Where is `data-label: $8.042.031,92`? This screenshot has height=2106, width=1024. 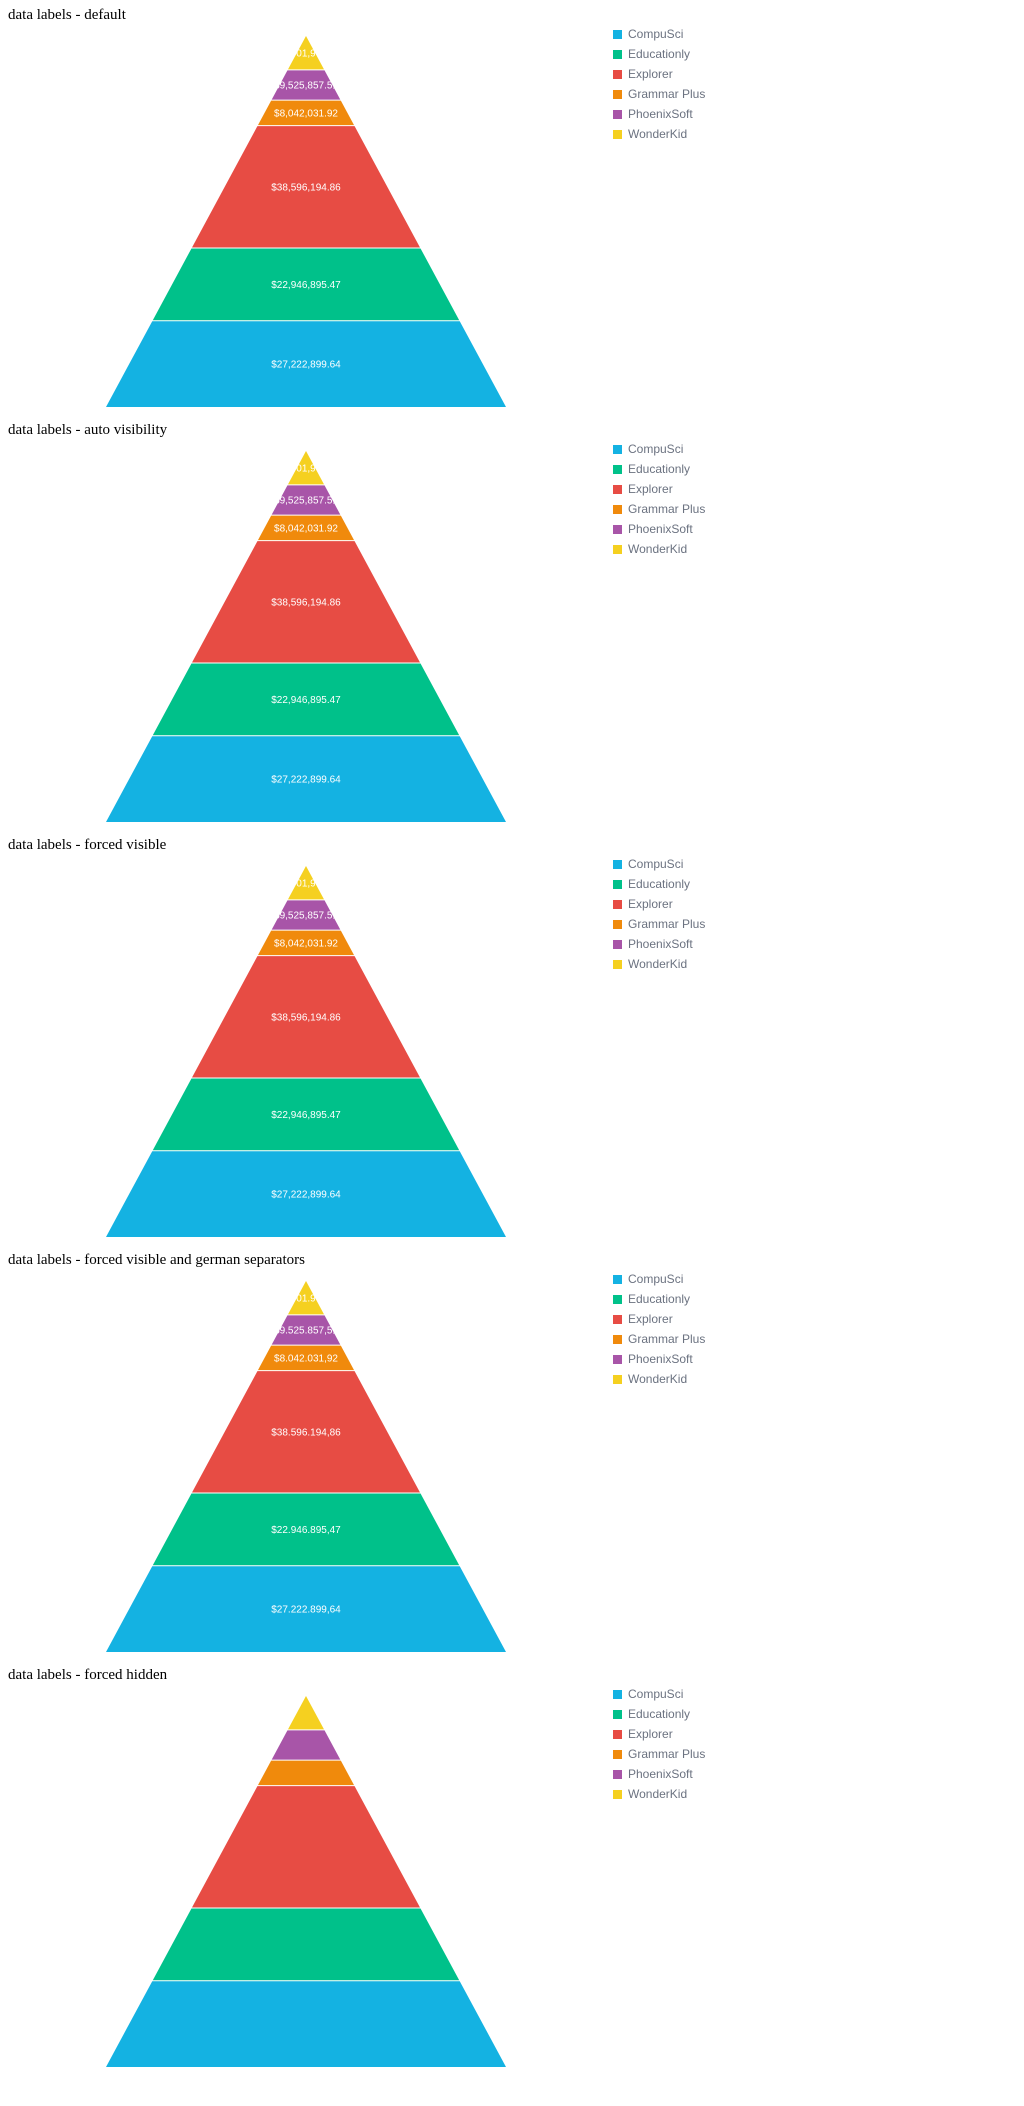
data-label: $8.042.031,92 is located at coordinates (306, 1358).